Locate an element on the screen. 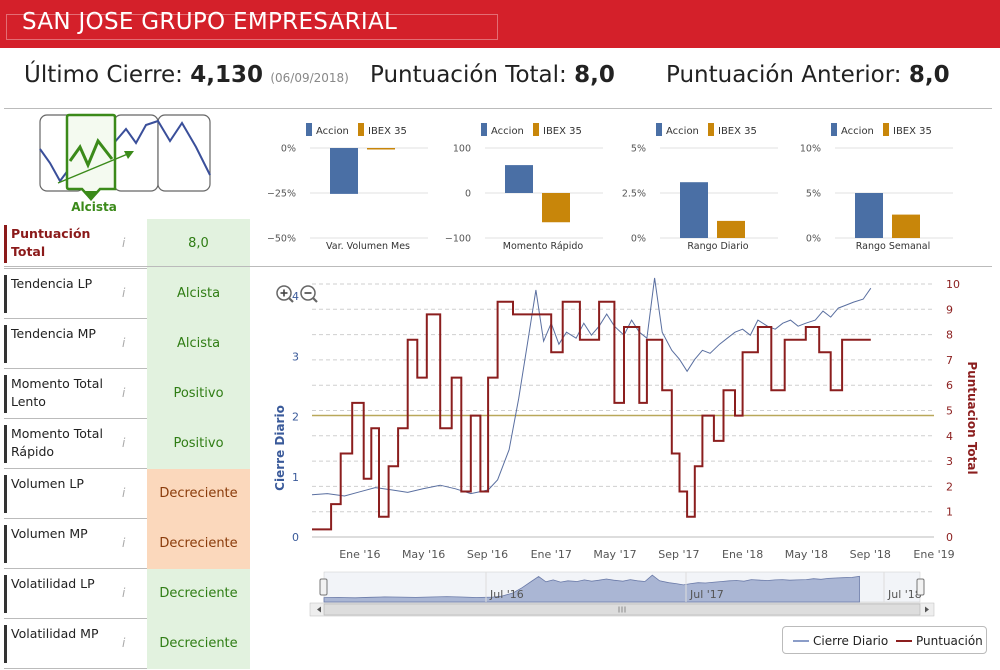  chart-legend: Cierre Diario Puntuación is located at coordinates (884, 640).